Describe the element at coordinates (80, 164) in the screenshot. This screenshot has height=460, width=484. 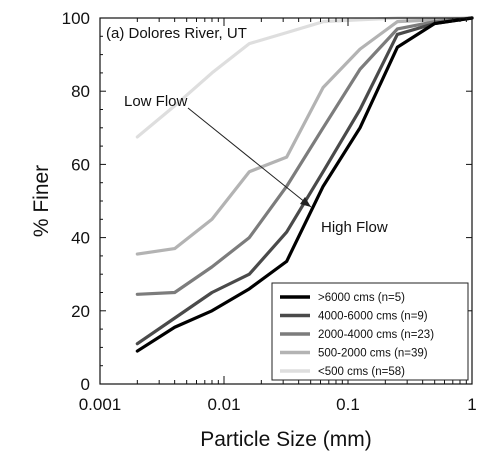
I see `y-tick-label: 60` at that location.